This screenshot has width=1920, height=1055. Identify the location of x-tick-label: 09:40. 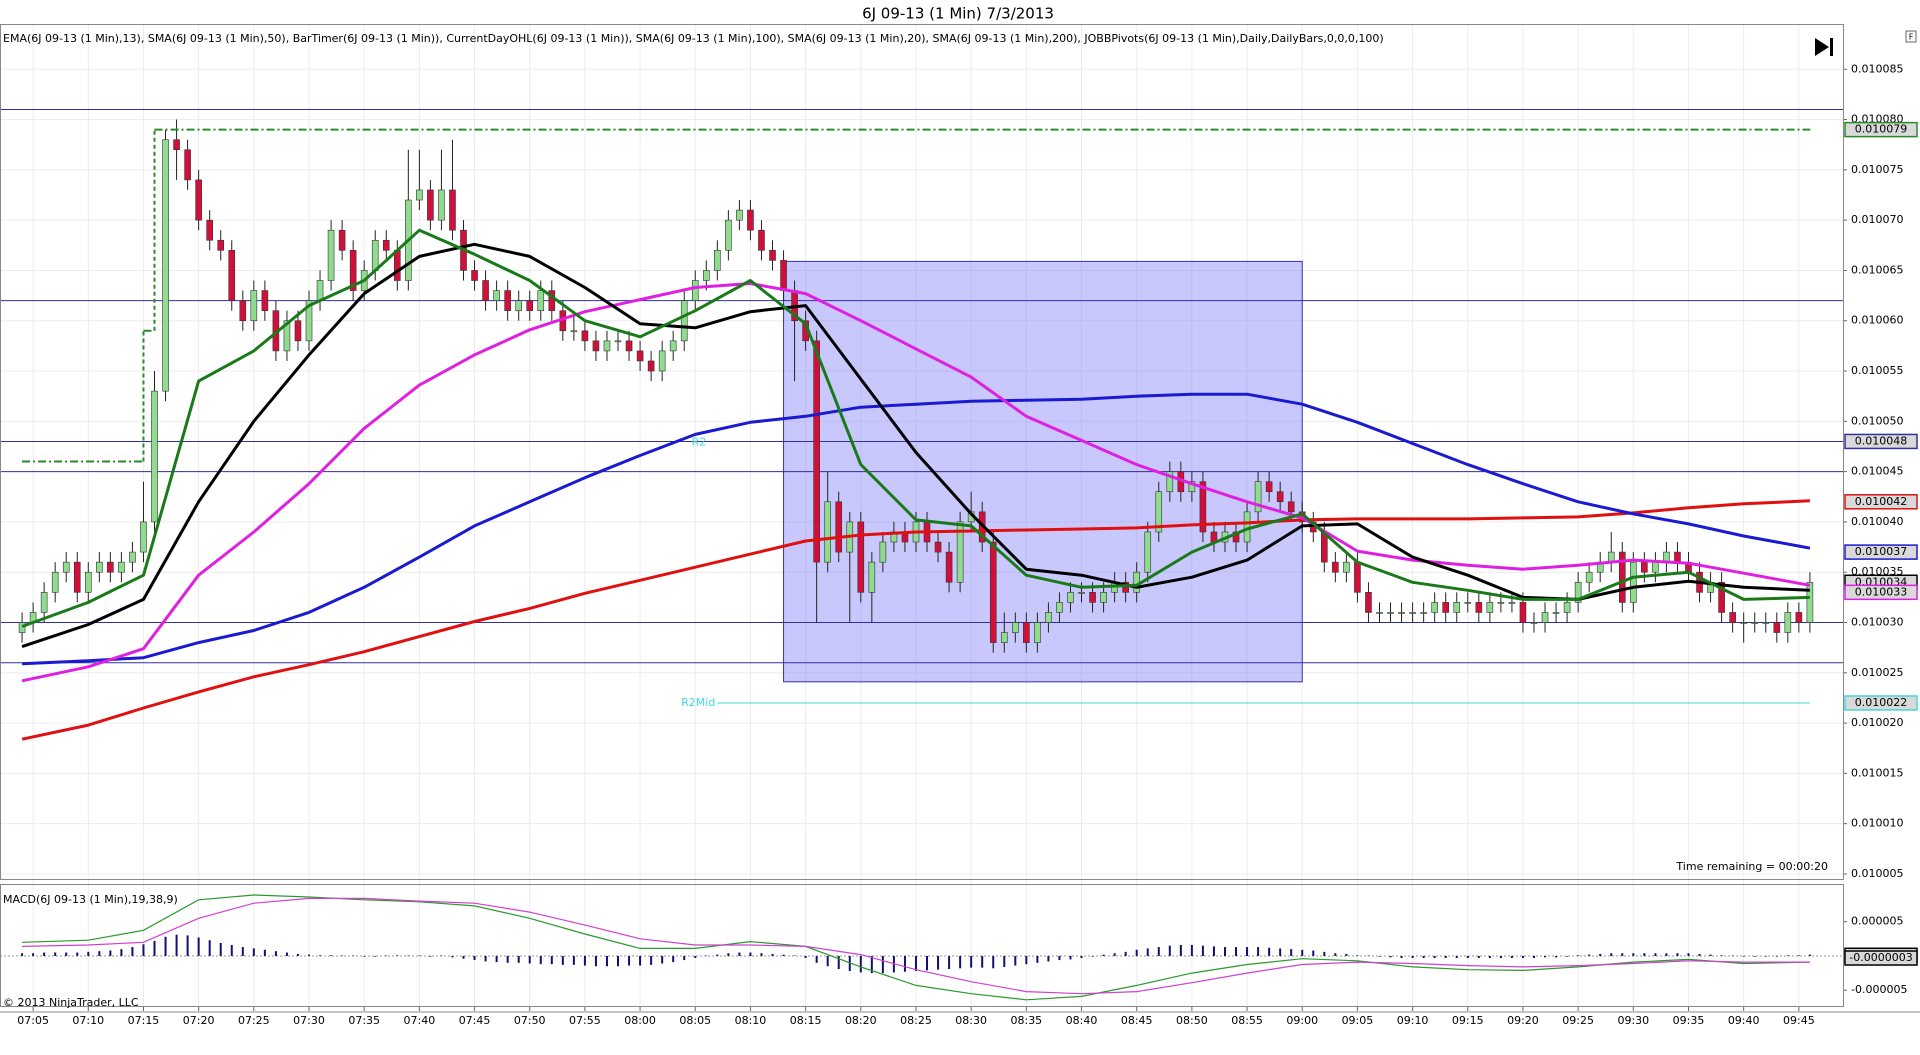
(1744, 1020).